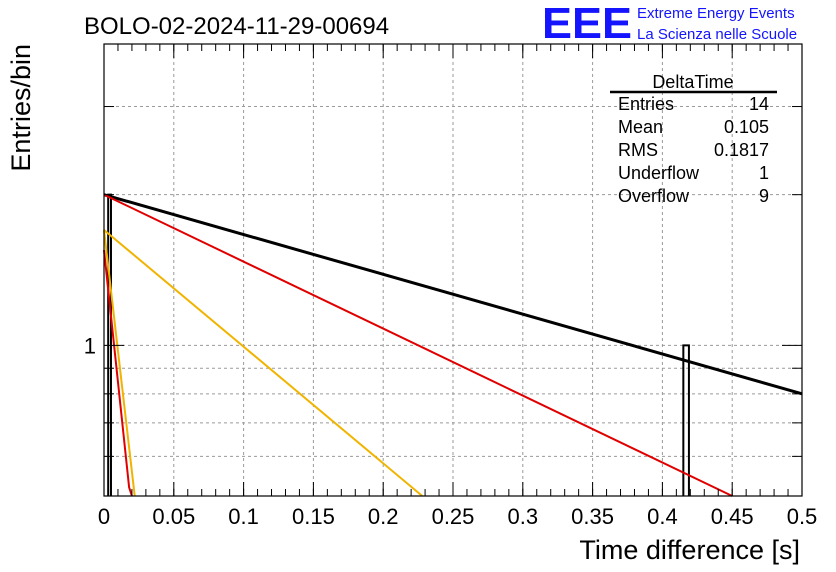 This screenshot has height=572, width=836. I want to click on stats-value: 0.1817, so click(741, 150).